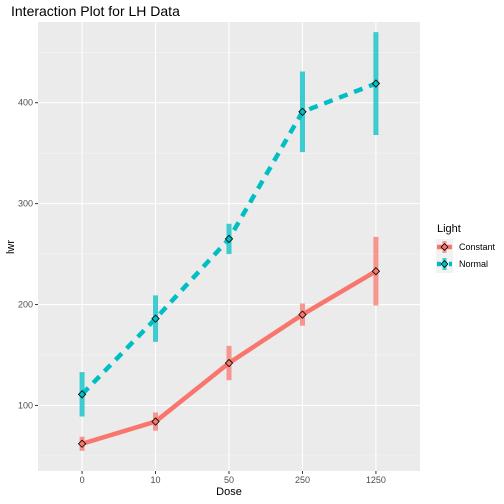  I want to click on legend-label-normal: Normal, so click(473, 264).